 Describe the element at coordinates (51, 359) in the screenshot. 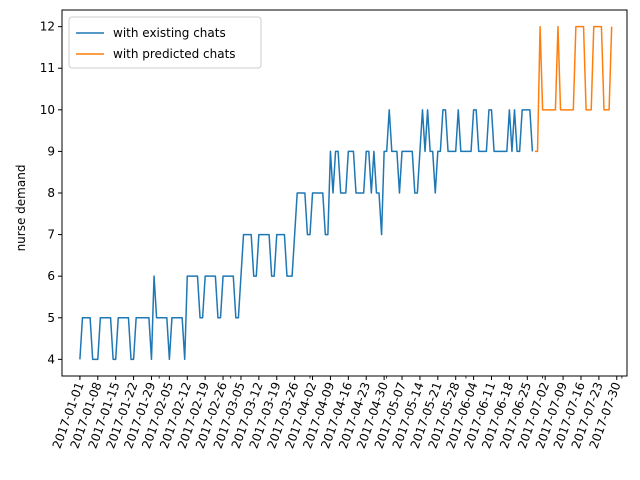

I see `y-tick-label: 4` at that location.